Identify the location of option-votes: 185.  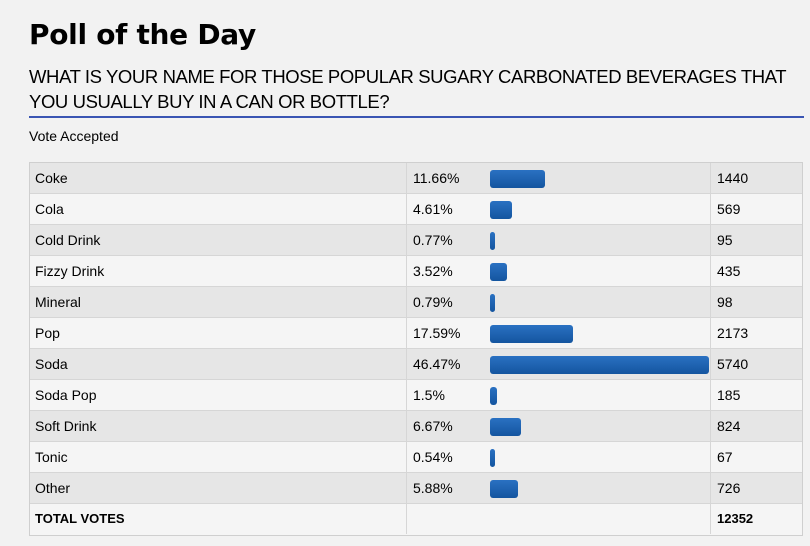
(729, 395).